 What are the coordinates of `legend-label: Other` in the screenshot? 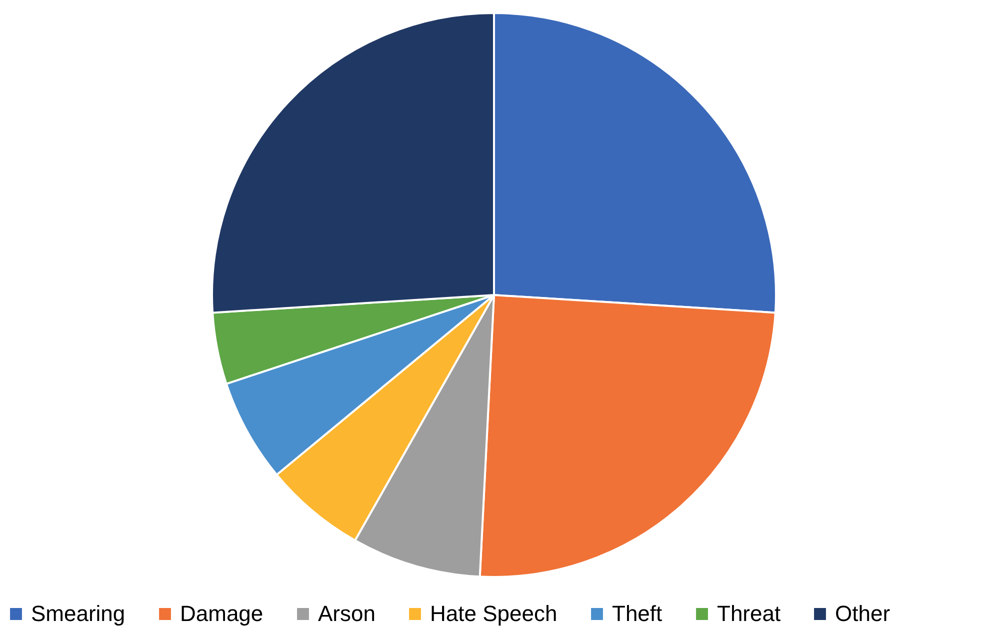 It's located at (862, 613).